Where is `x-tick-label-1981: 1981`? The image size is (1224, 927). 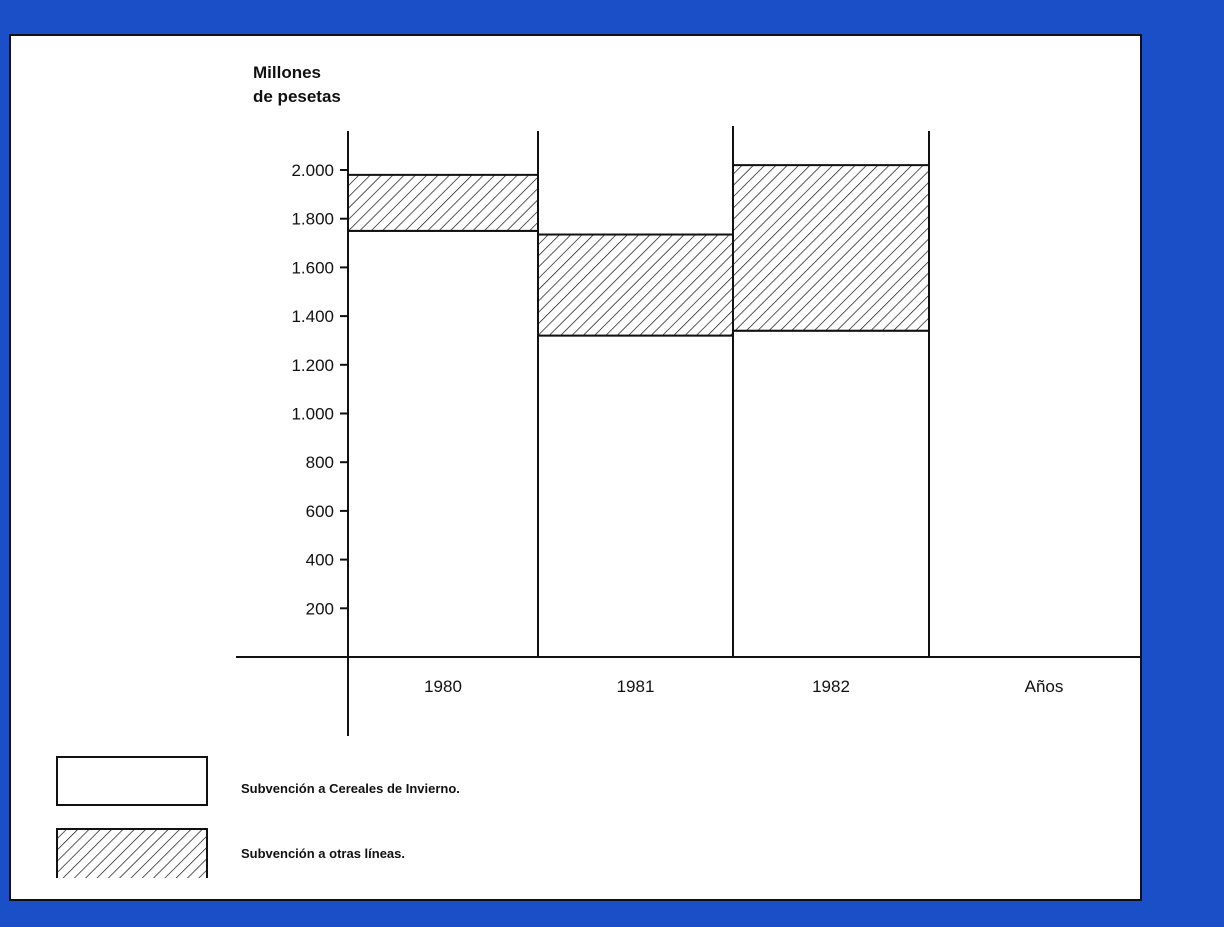
x-tick-label-1981: 1981 is located at coordinates (636, 686).